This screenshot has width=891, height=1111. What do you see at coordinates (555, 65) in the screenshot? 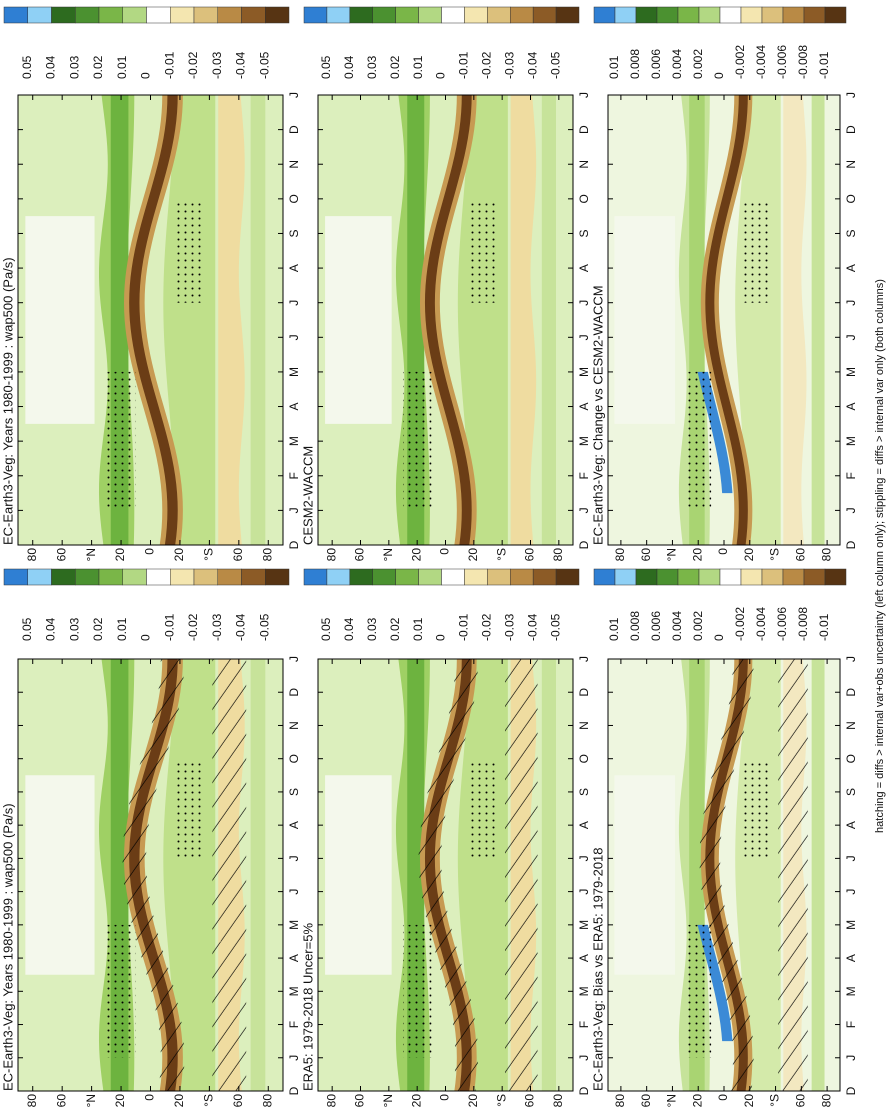
I see `colorbar-label: -0.05` at bounding box center [555, 65].